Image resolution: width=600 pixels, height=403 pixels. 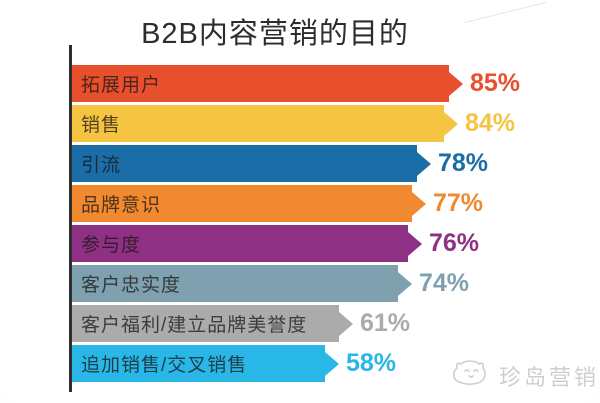 I want to click on bar-label: 拓展用户, so click(x=121, y=85).